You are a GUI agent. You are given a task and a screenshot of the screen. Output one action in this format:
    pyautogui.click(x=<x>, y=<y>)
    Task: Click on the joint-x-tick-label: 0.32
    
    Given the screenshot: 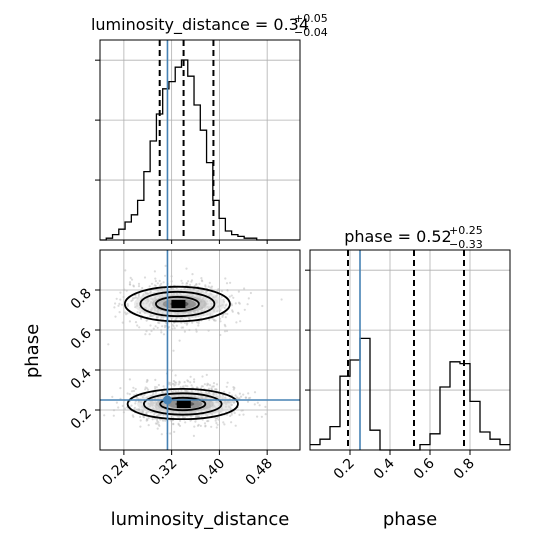 What is the action you would take?
    pyautogui.click(x=163, y=472)
    